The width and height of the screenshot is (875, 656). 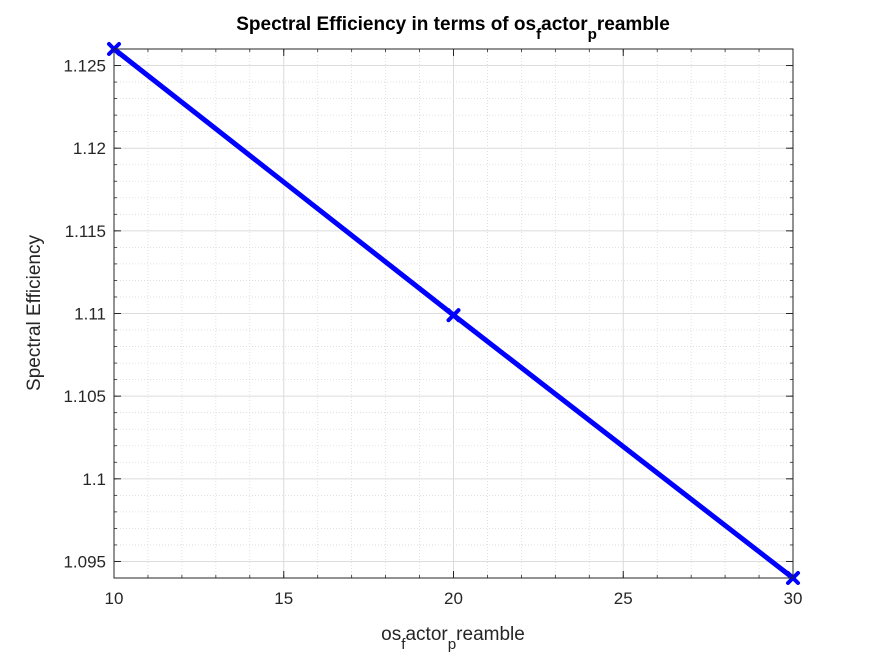 I want to click on y-tick-label: 1.115, so click(x=85, y=231).